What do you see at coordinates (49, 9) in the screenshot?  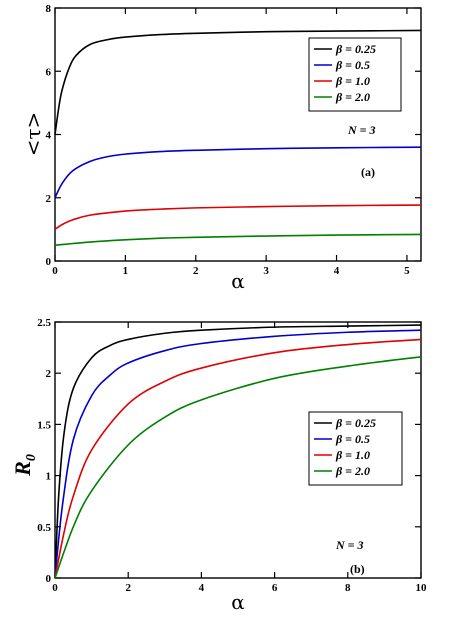 I see `y-tick-label-a-4: 8` at bounding box center [49, 9].